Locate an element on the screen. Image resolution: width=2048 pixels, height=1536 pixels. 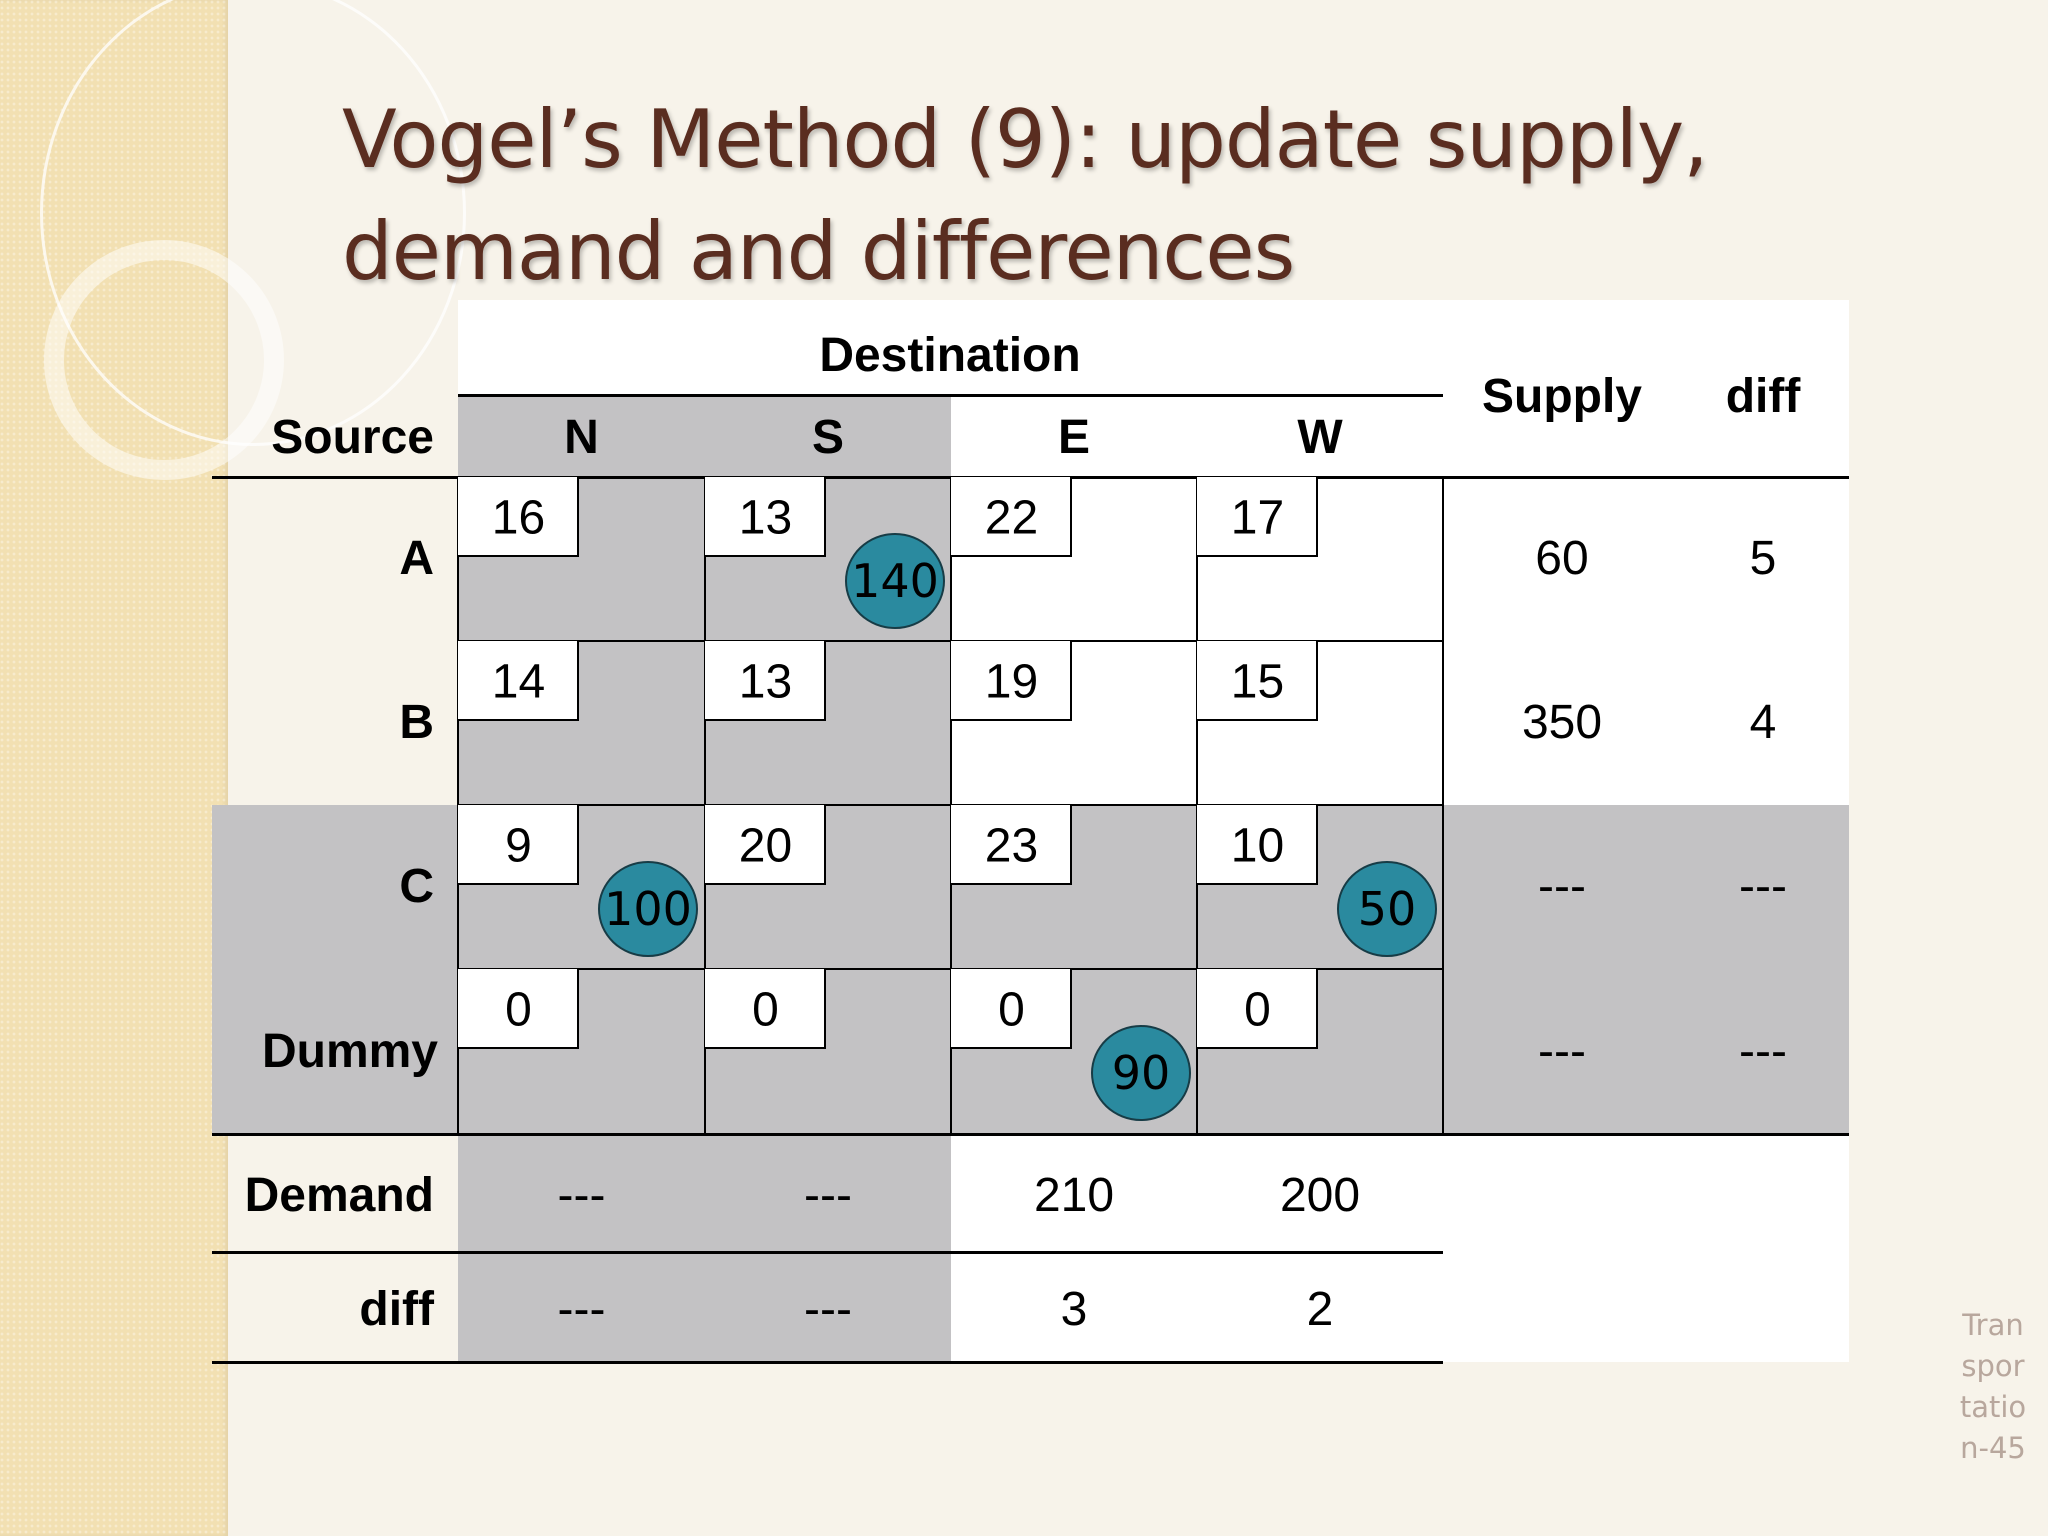
cost-cell-b-n: 14 is located at coordinates (518, 681).